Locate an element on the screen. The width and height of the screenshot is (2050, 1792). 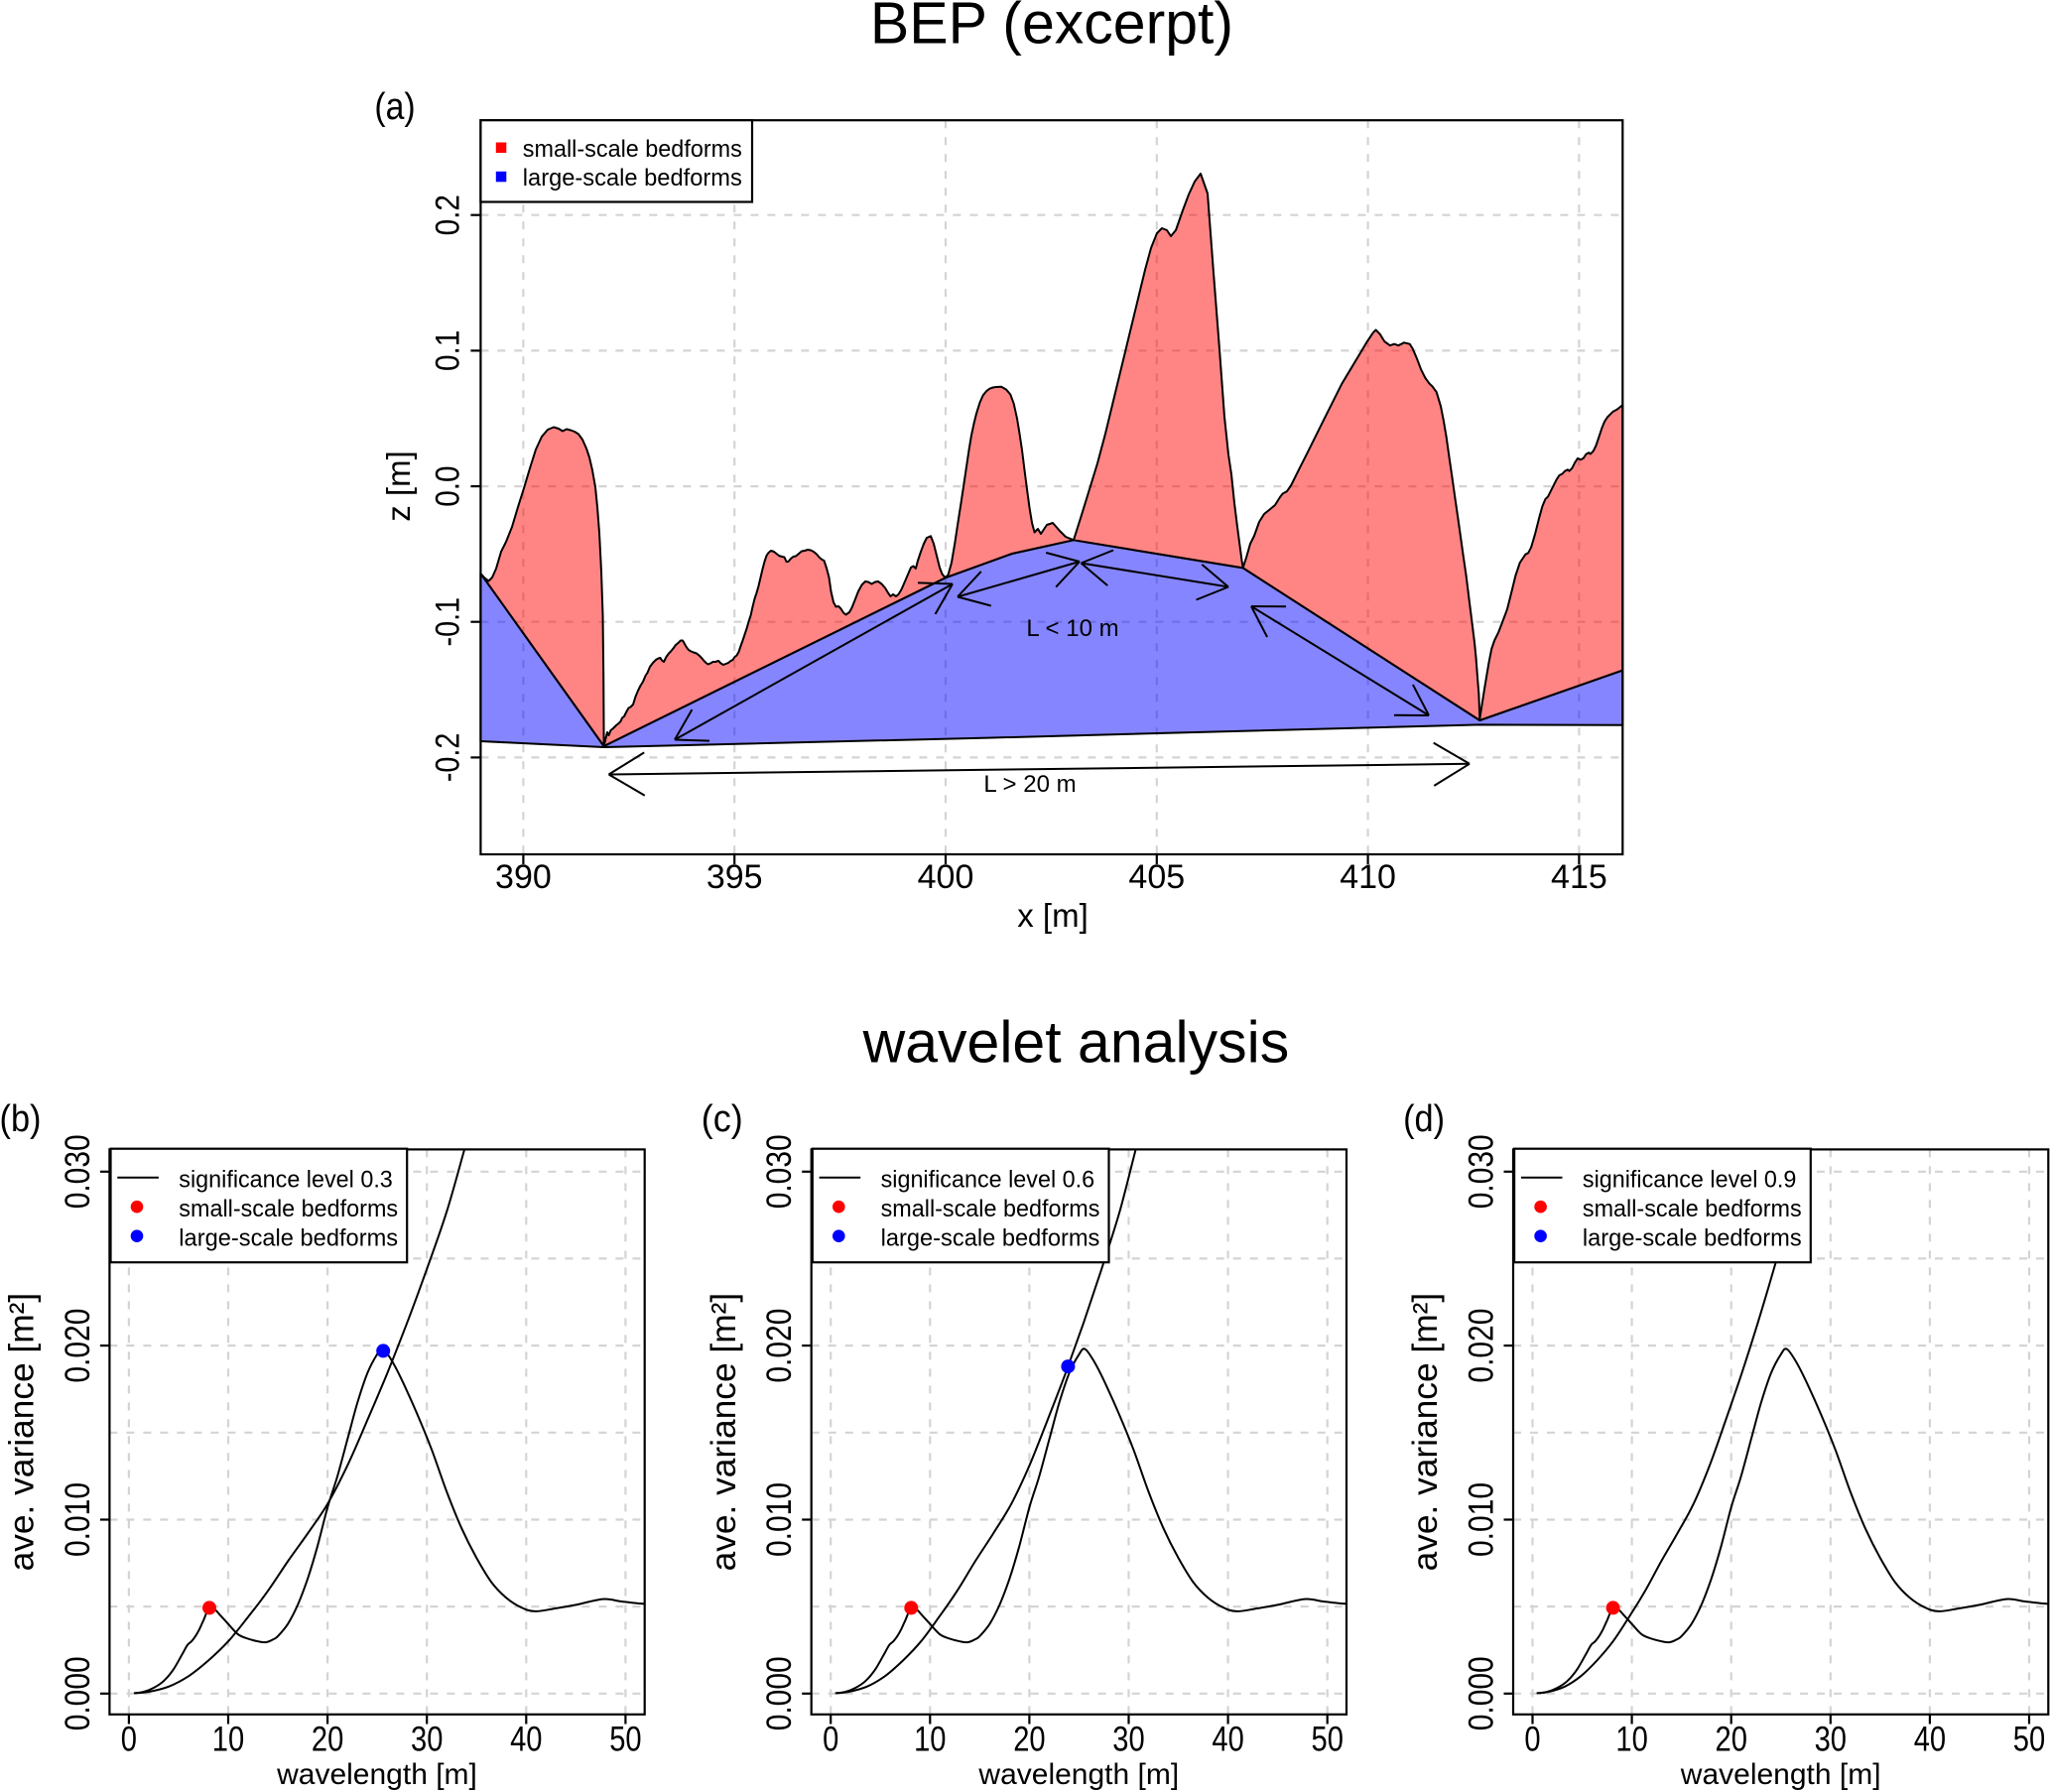
svg-text: (b) is located at coordinates (21, 1119).